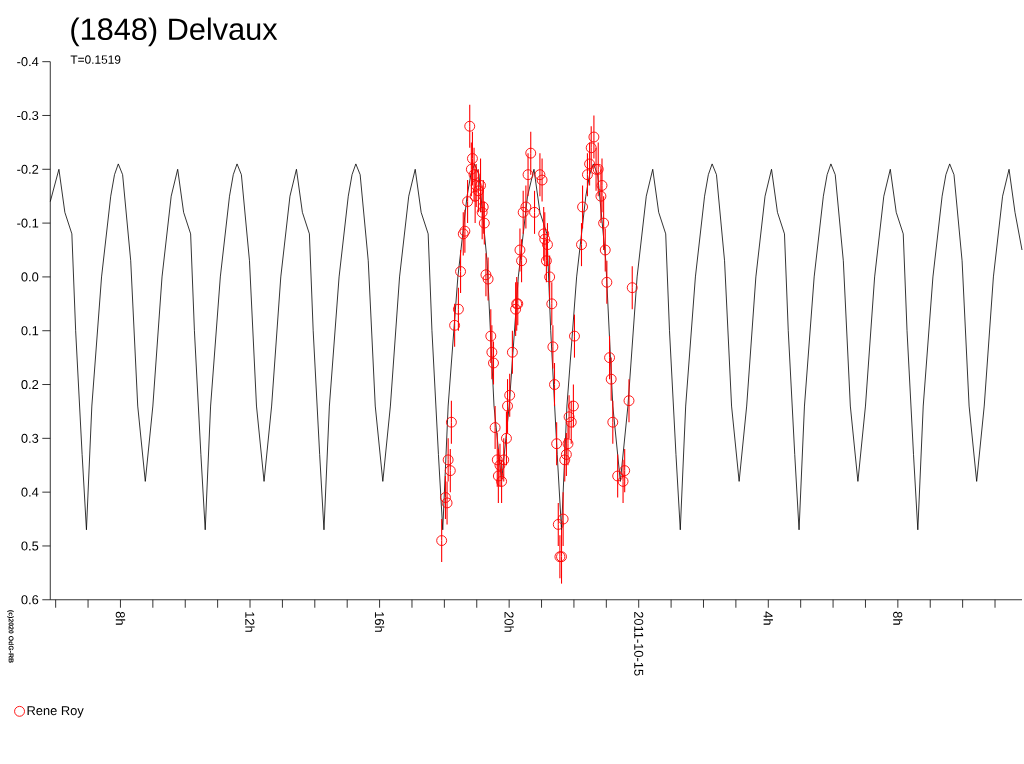  What do you see at coordinates (250, 622) in the screenshot?
I see `x-tick-label: 12h` at bounding box center [250, 622].